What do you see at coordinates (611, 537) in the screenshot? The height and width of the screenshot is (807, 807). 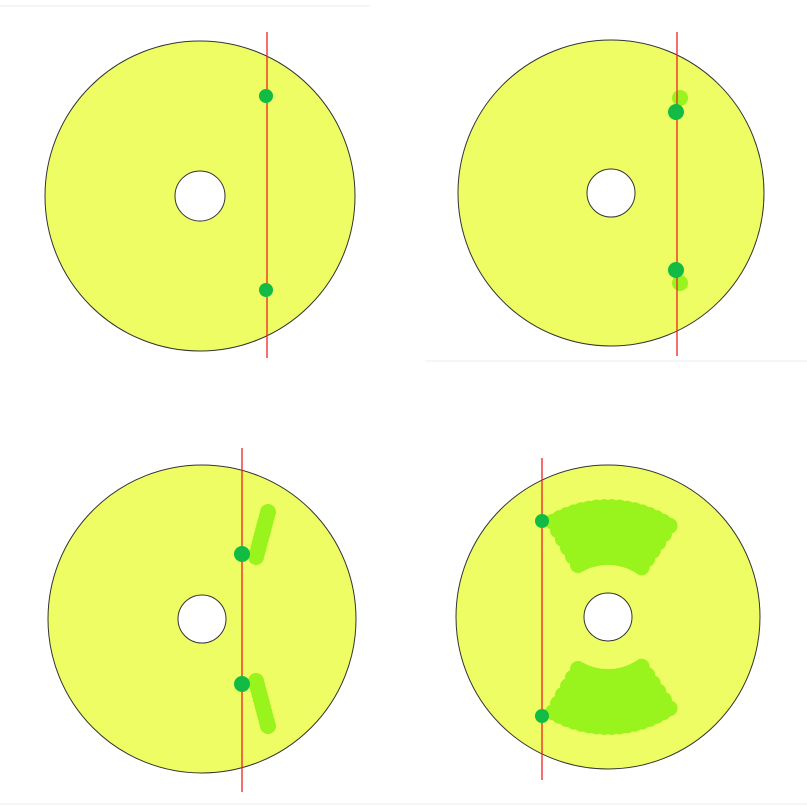 I see `trace-band-top` at bounding box center [611, 537].